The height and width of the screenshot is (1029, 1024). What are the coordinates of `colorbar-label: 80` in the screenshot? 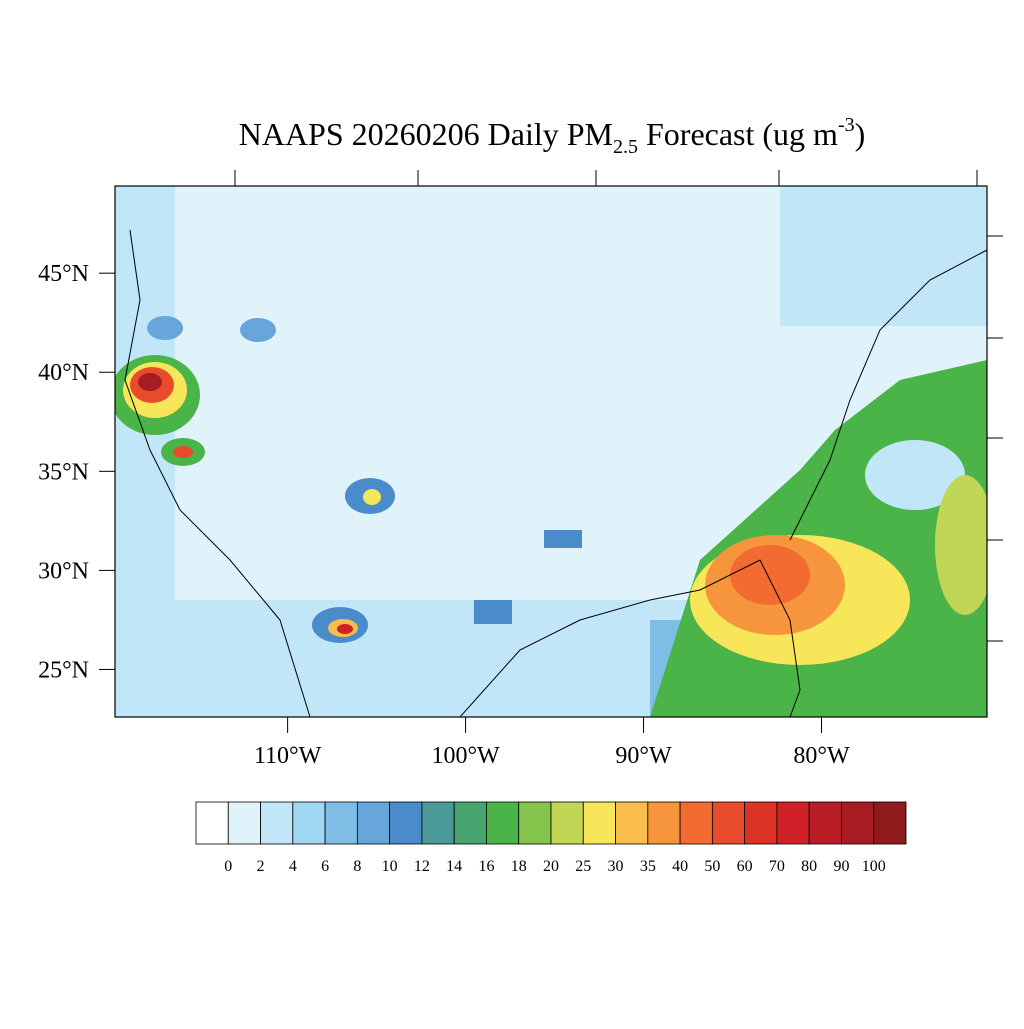 It's located at (809, 866).